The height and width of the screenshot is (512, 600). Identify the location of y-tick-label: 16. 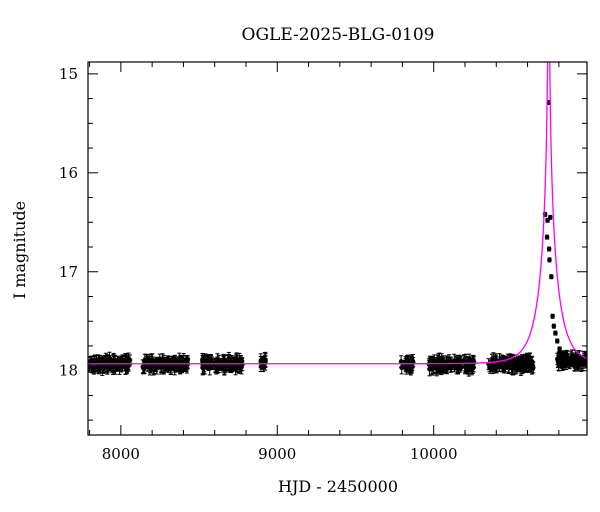
(68, 173).